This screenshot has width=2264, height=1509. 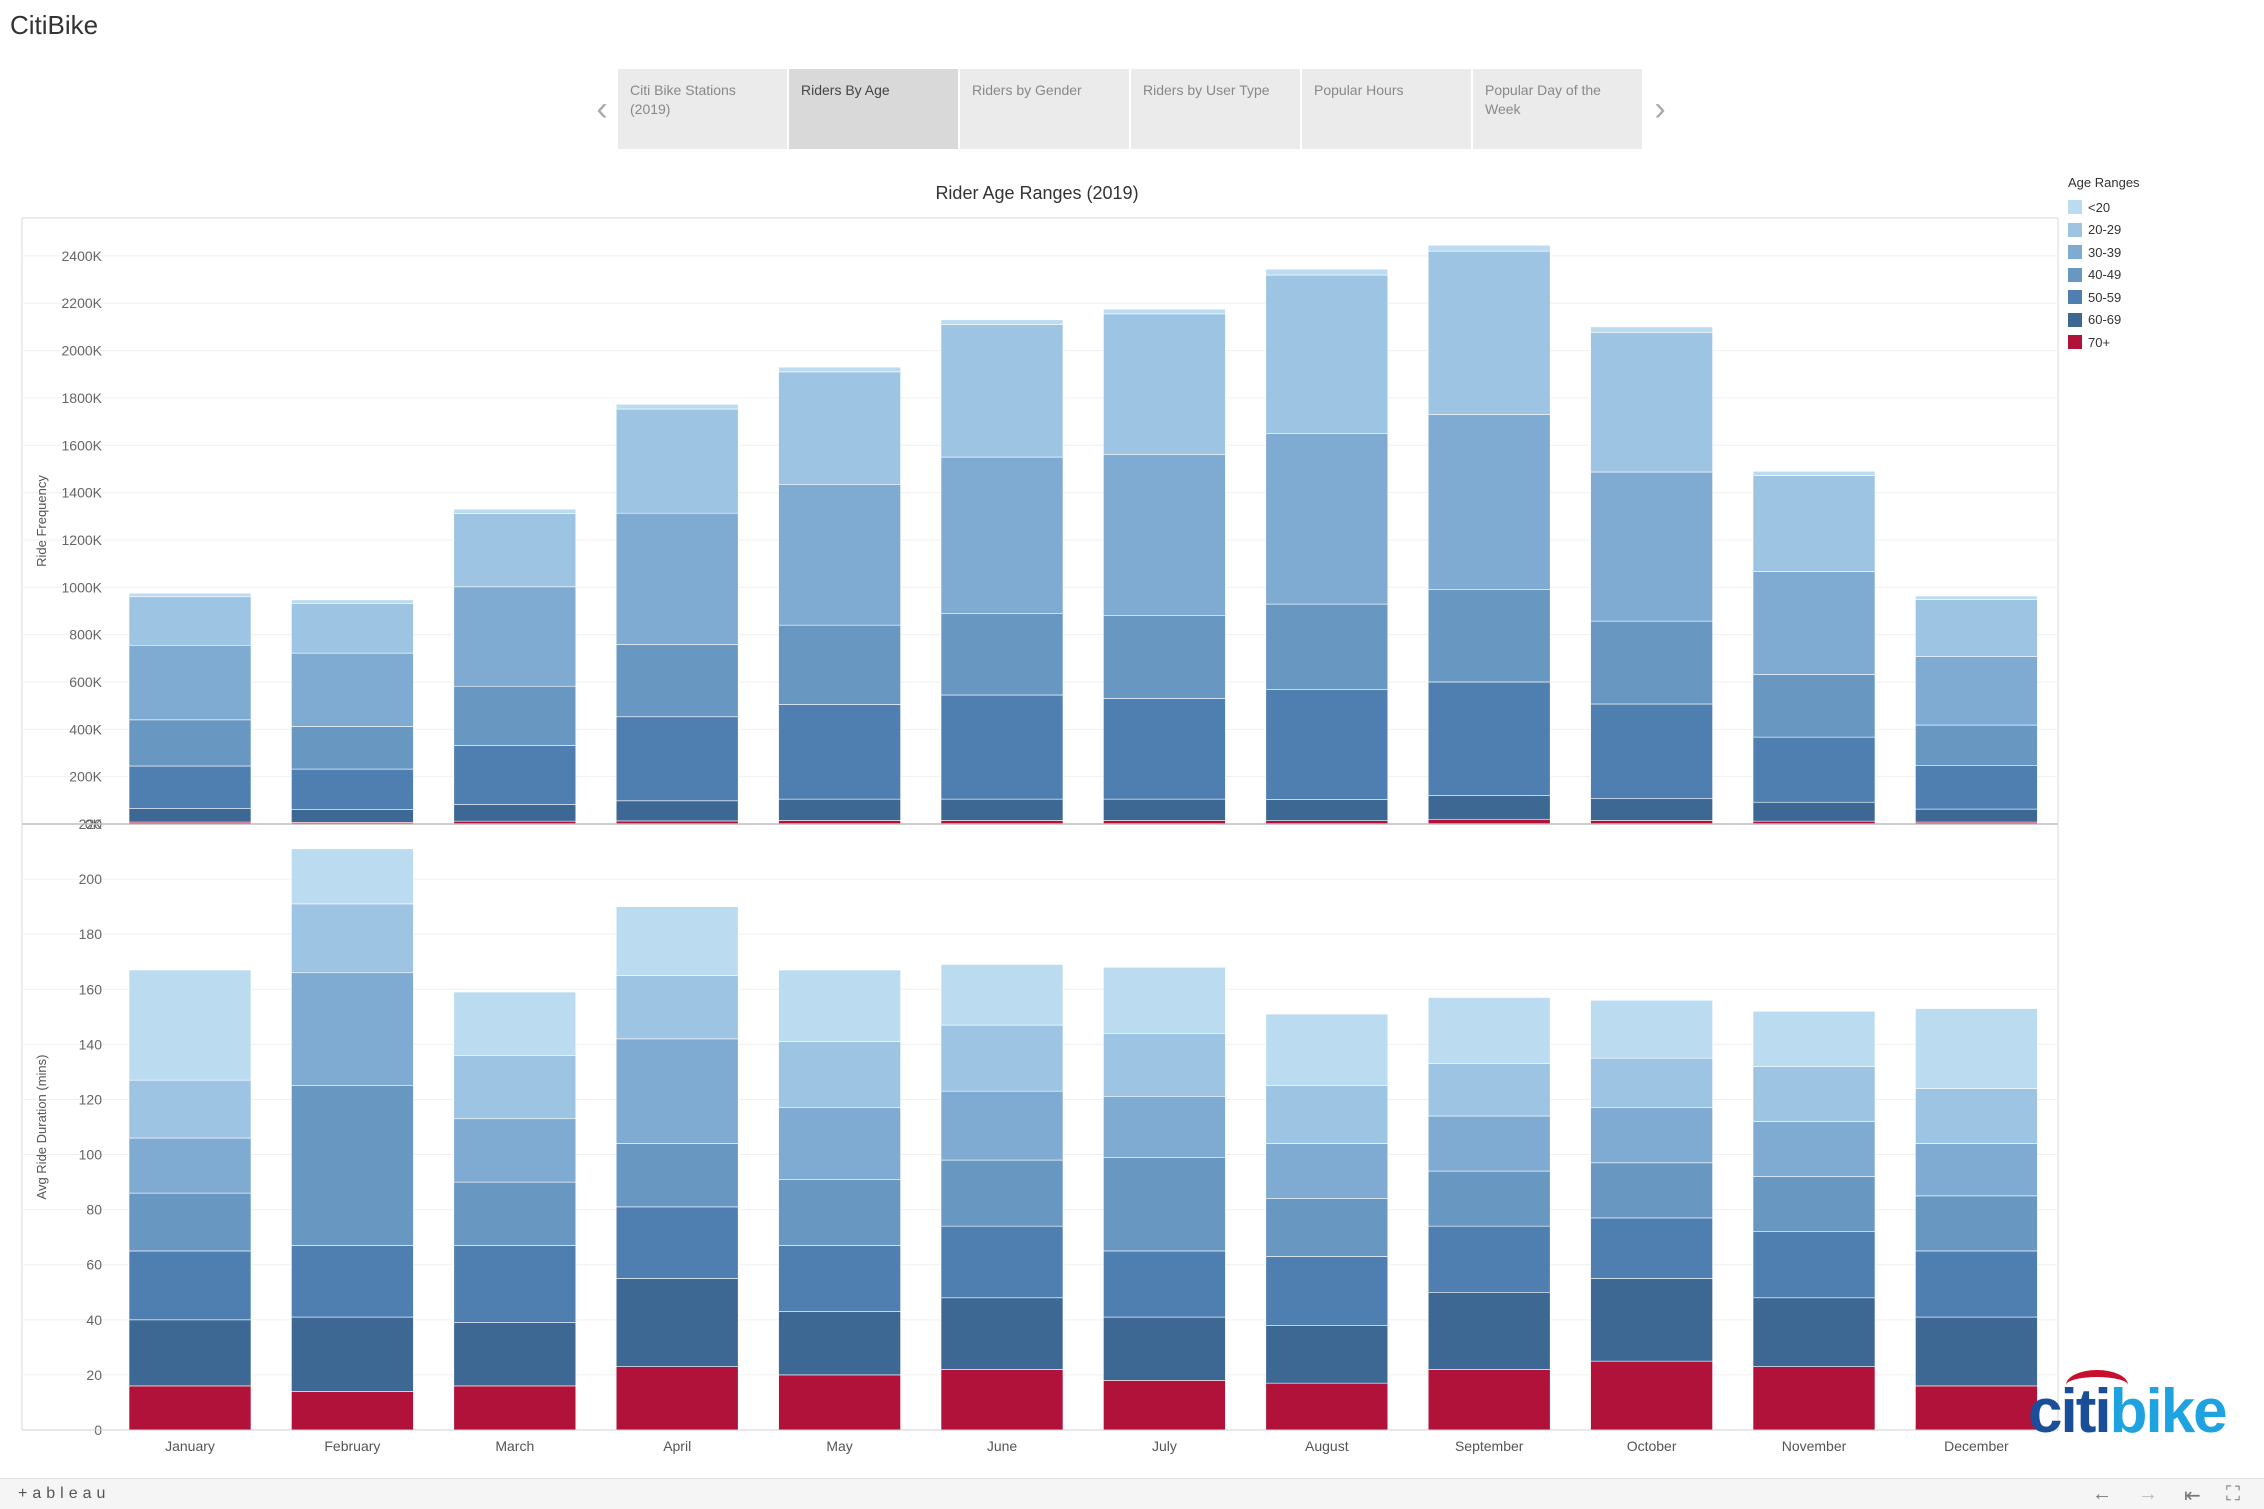 What do you see at coordinates (1132, 1493) in the screenshot?
I see `tableau-footer: +ableau ← → ⇤ ⛶` at bounding box center [1132, 1493].